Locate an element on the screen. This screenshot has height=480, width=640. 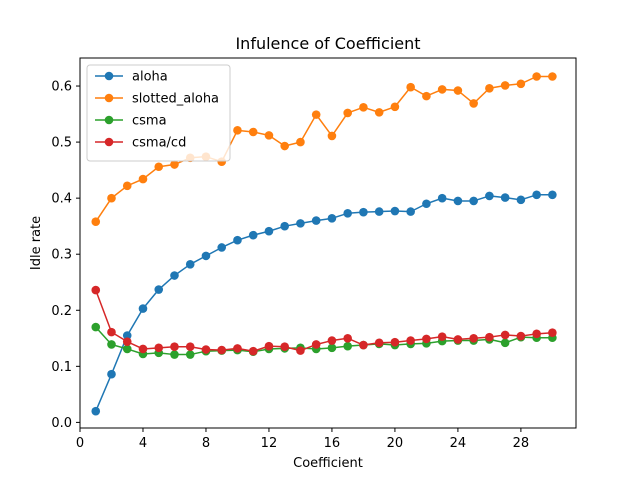
x-tick-label: 24 is located at coordinates (458, 443).